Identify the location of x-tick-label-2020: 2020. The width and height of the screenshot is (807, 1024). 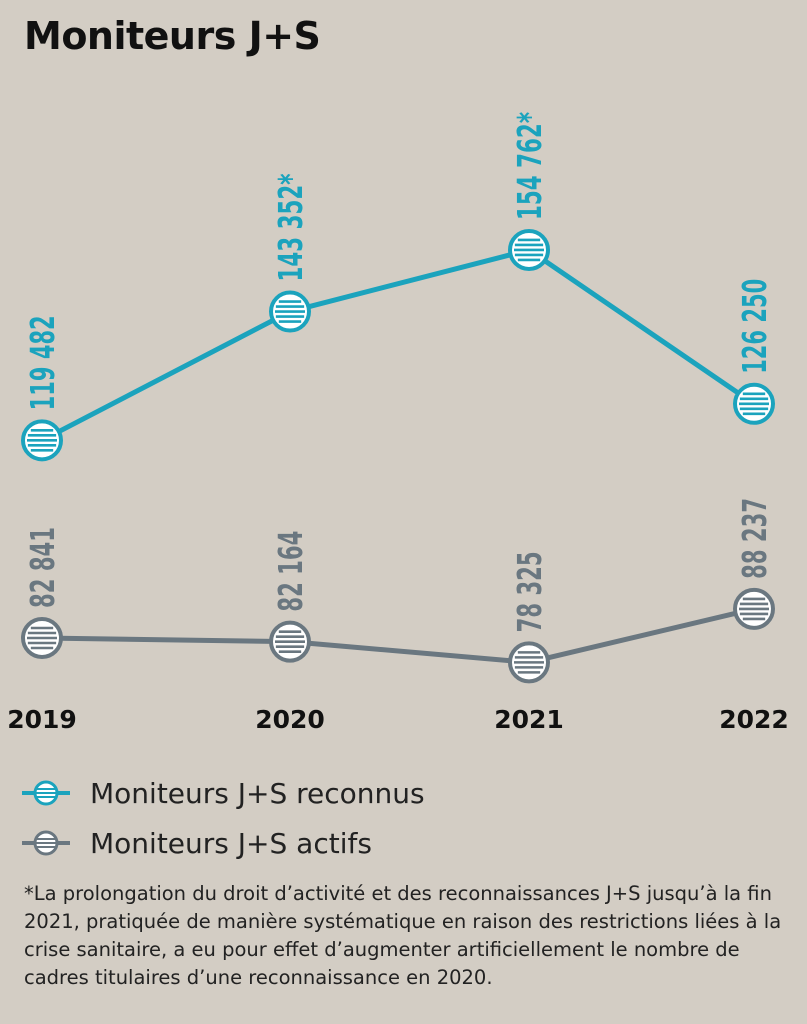
(290, 719).